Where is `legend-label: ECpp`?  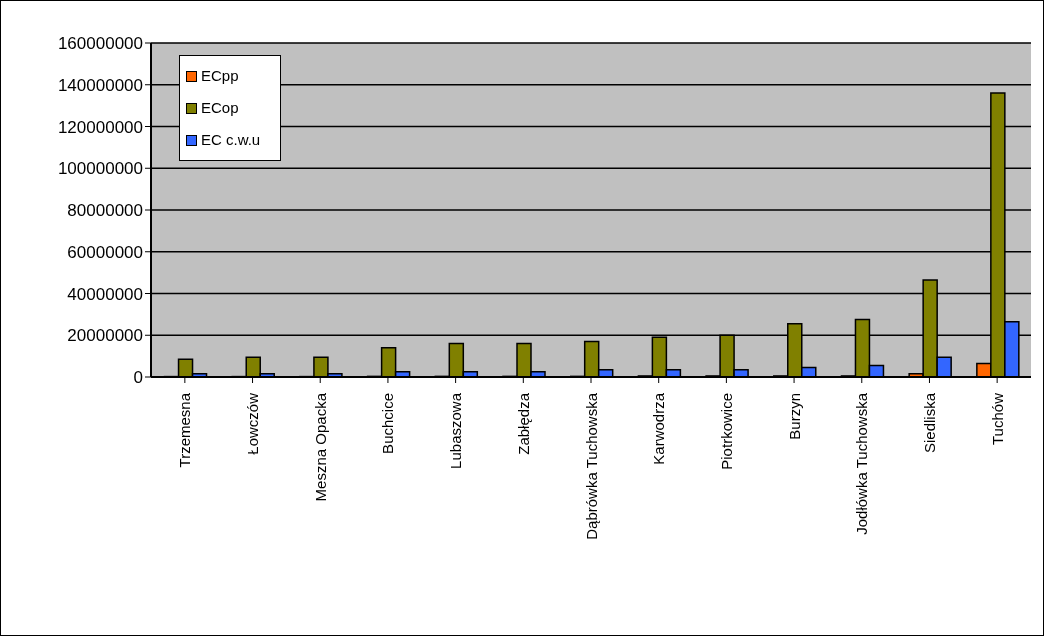
legend-label: ECpp is located at coordinates (220, 76).